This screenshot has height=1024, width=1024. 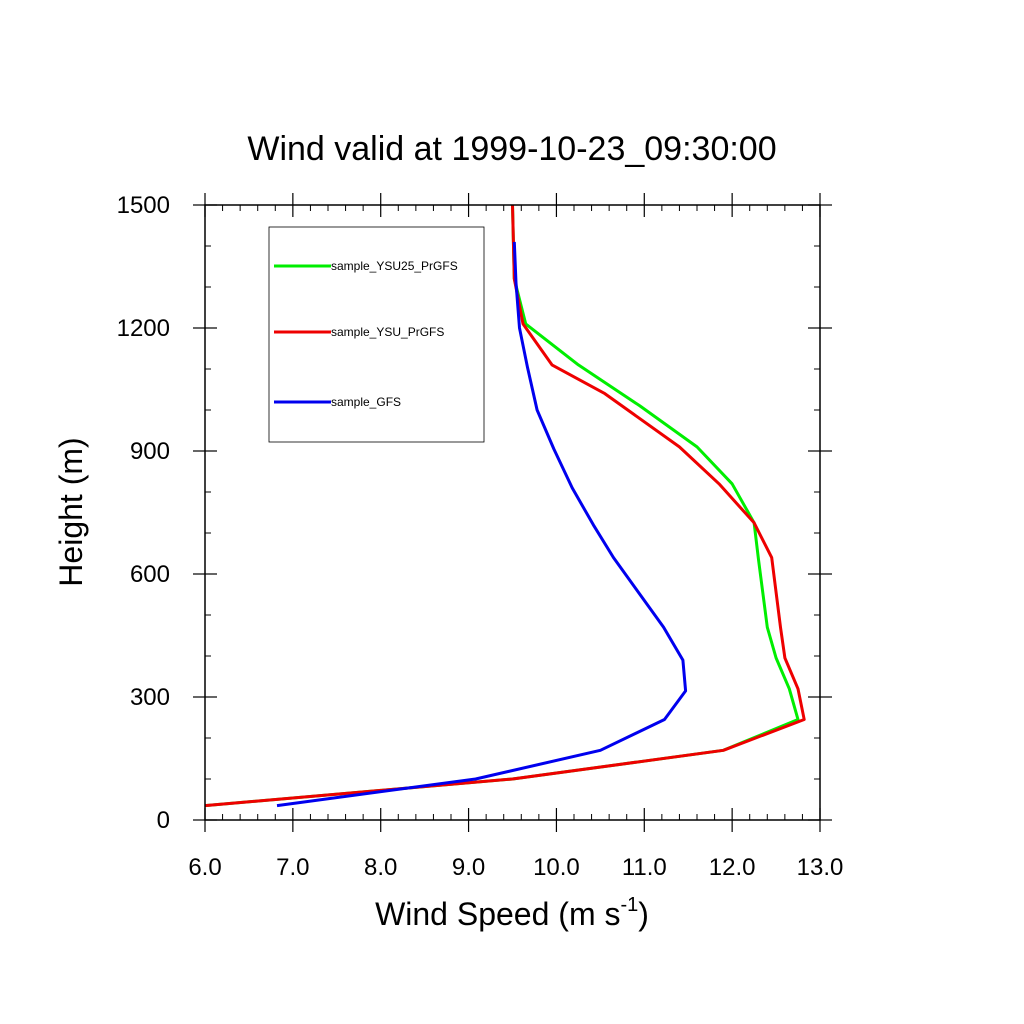 What do you see at coordinates (820, 867) in the screenshot?
I see `x-tick-label: 13.0` at bounding box center [820, 867].